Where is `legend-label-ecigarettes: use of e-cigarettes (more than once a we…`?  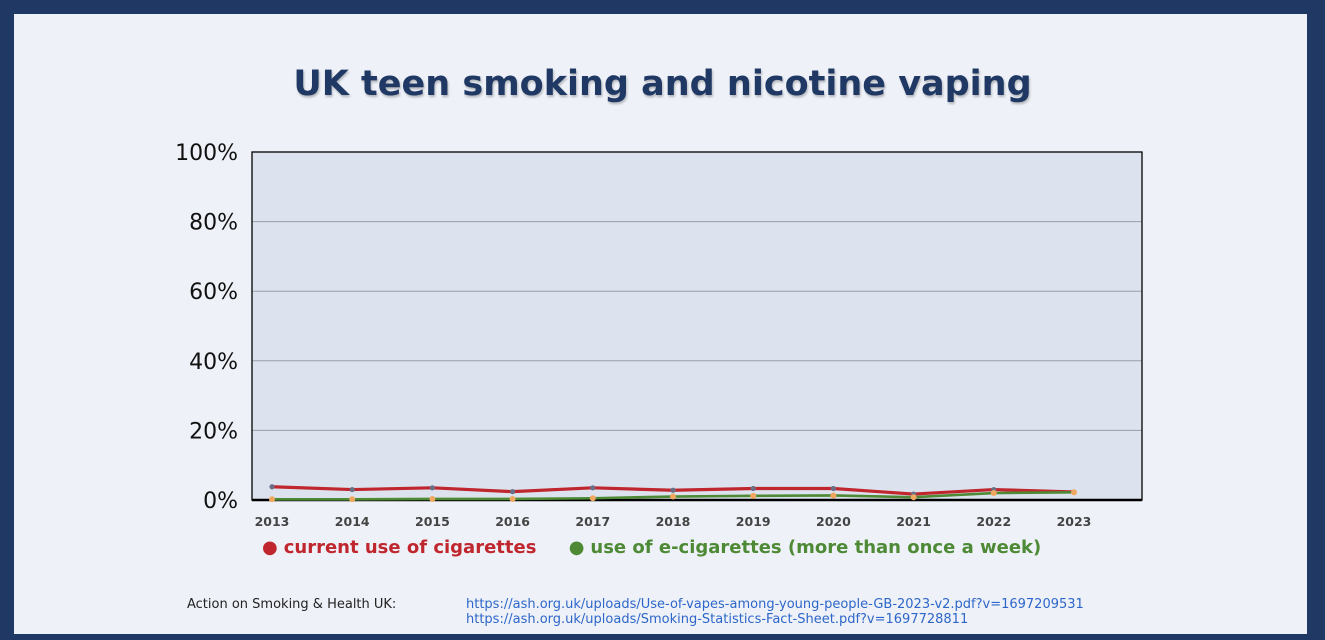 legend-label-ecigarettes: use of e-cigarettes (more than once a we… is located at coordinates (816, 547).